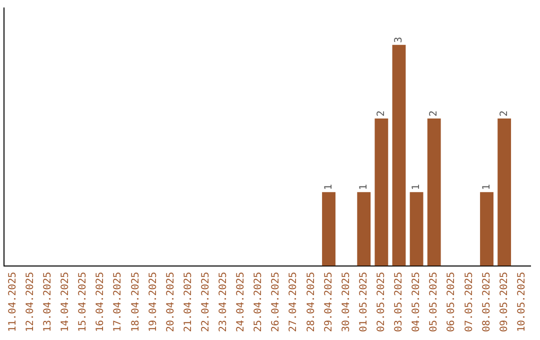 This screenshot has height=340, width=540. Describe the element at coordinates (48, 302) in the screenshot. I see `x-tick-label: 13.04.2025` at that location.